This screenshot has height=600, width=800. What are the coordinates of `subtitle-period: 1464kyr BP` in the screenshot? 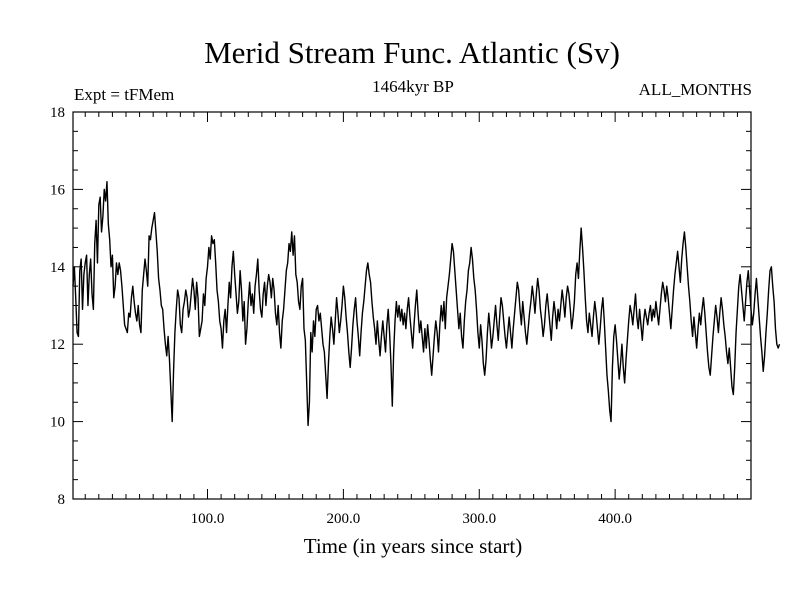 It's located at (413, 86).